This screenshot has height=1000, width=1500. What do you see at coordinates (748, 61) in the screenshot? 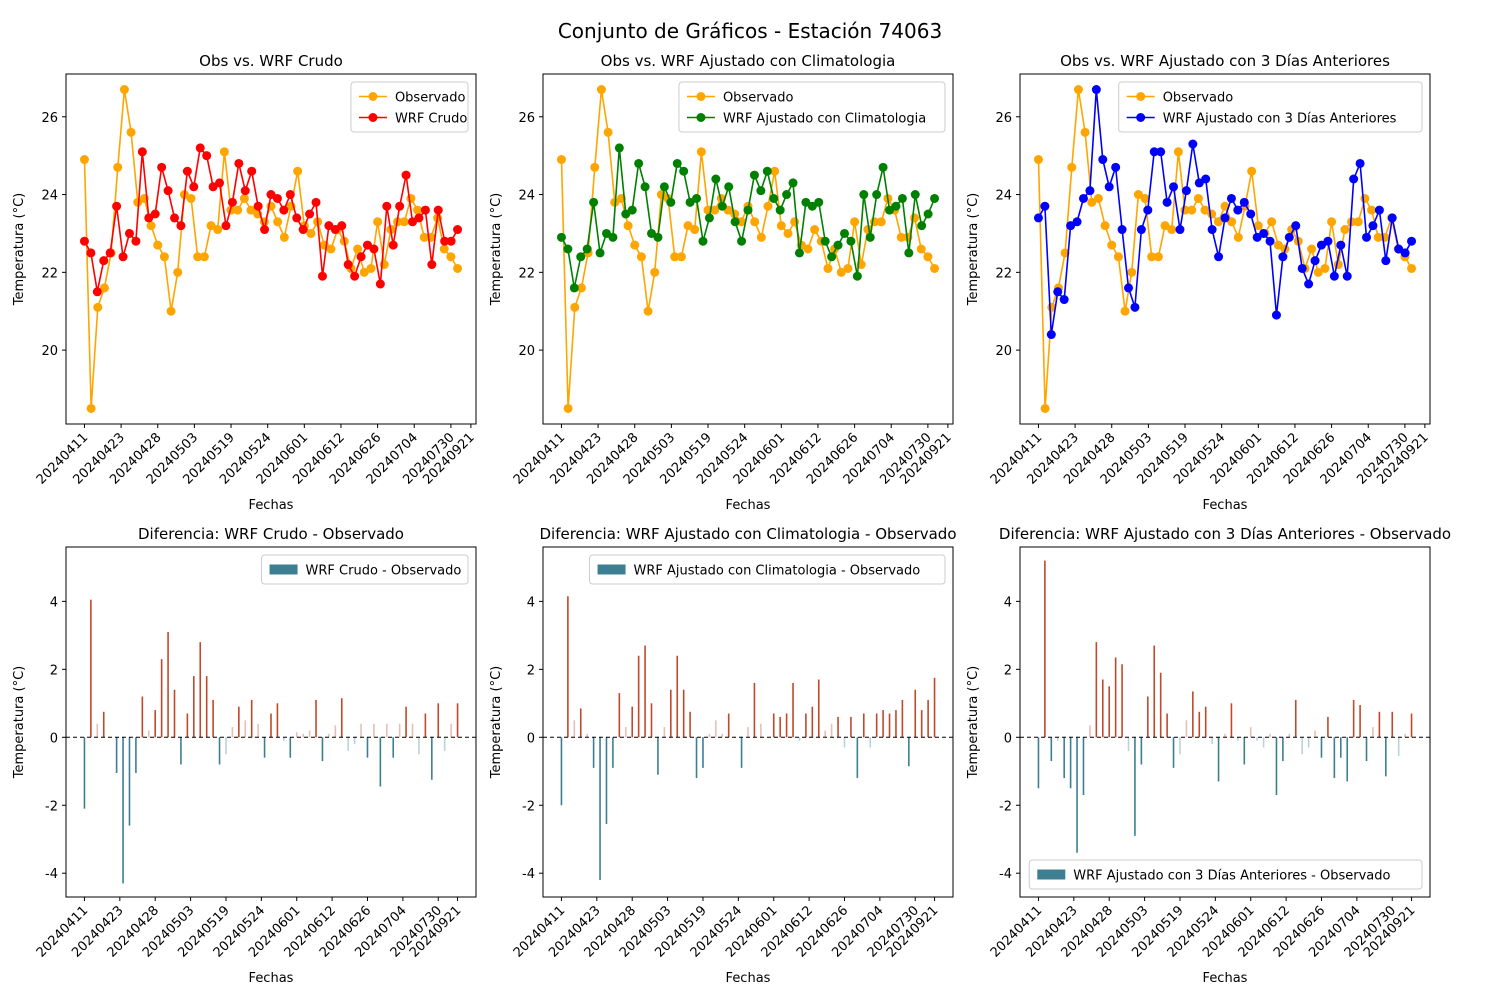
I see `panel-title: Obs vs. WRF Ajustado con Climatologia` at bounding box center [748, 61].